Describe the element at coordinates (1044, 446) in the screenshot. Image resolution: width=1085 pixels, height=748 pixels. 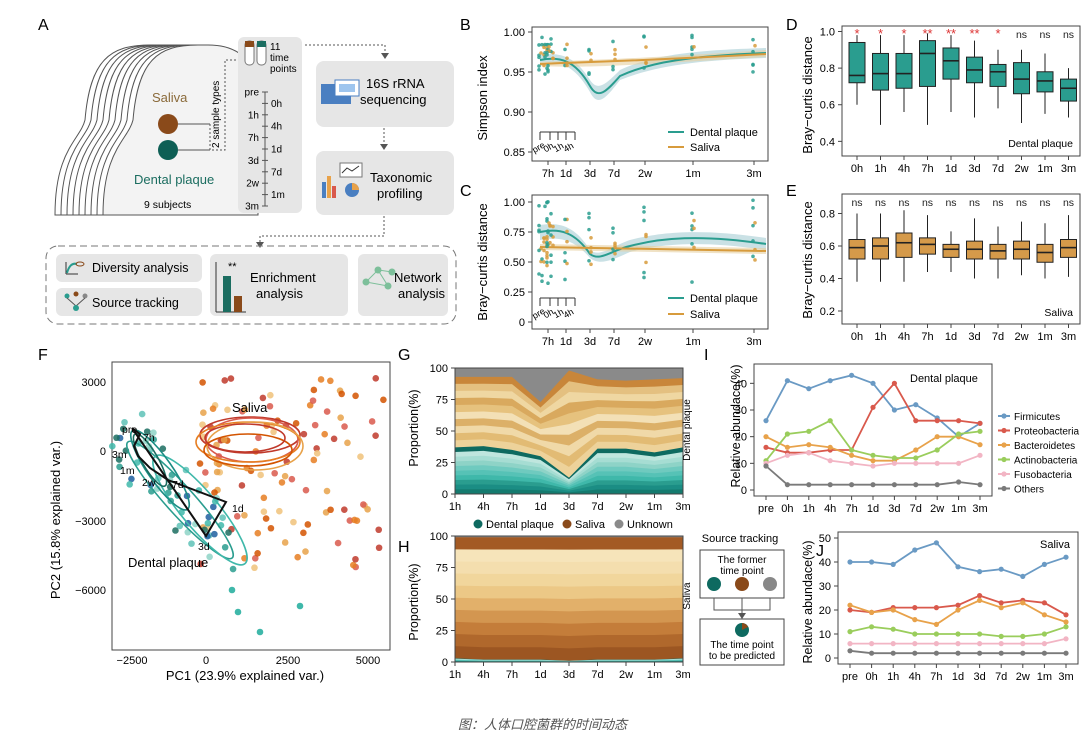
I see `legend-label: Bacteroidetes` at that location.